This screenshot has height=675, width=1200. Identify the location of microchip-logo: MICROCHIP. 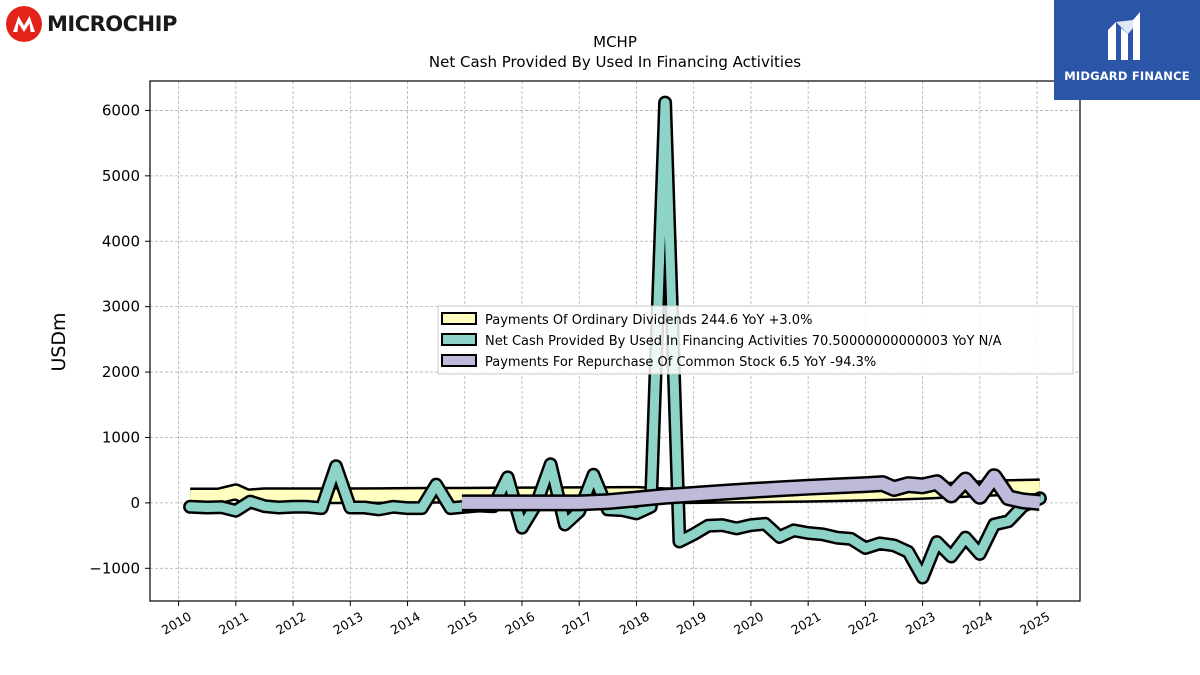
(91, 24).